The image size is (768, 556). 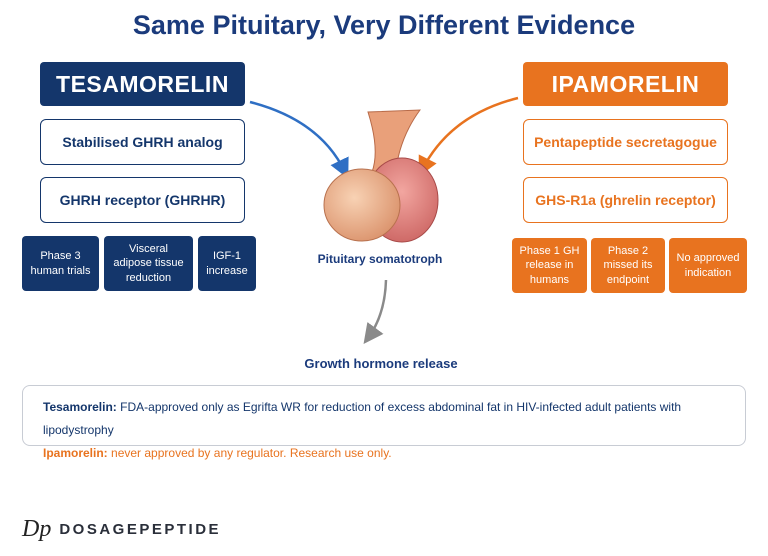 I want to click on right-tile: No approved indication, so click(x=708, y=265).